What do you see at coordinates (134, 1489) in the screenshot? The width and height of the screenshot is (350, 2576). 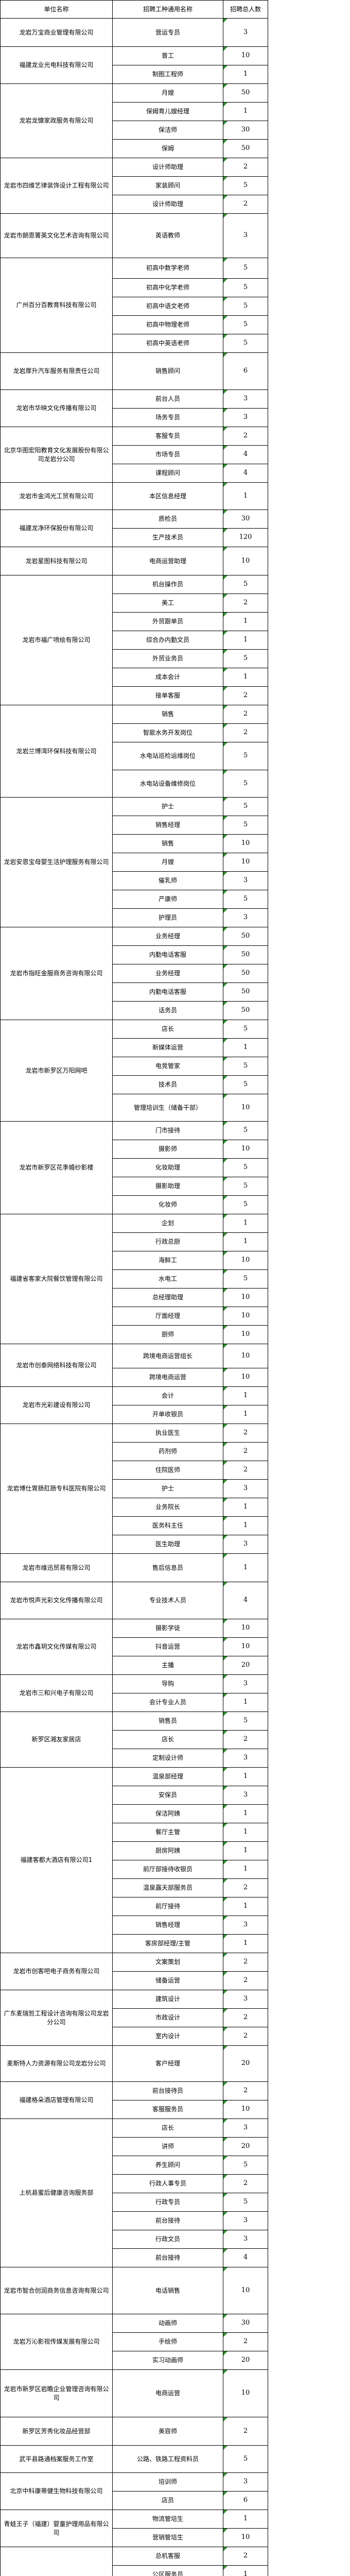 I see `table-row: 龙岩博仕胃肠肛肠专科医院有限公司 执业医生 2` at bounding box center [134, 1489].